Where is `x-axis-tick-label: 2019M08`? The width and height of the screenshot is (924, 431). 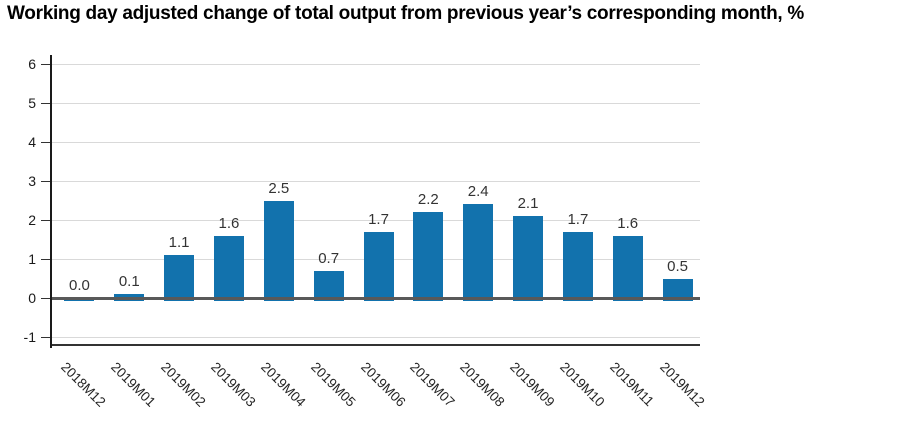 x-axis-tick-label: 2019M08 is located at coordinates (482, 384).